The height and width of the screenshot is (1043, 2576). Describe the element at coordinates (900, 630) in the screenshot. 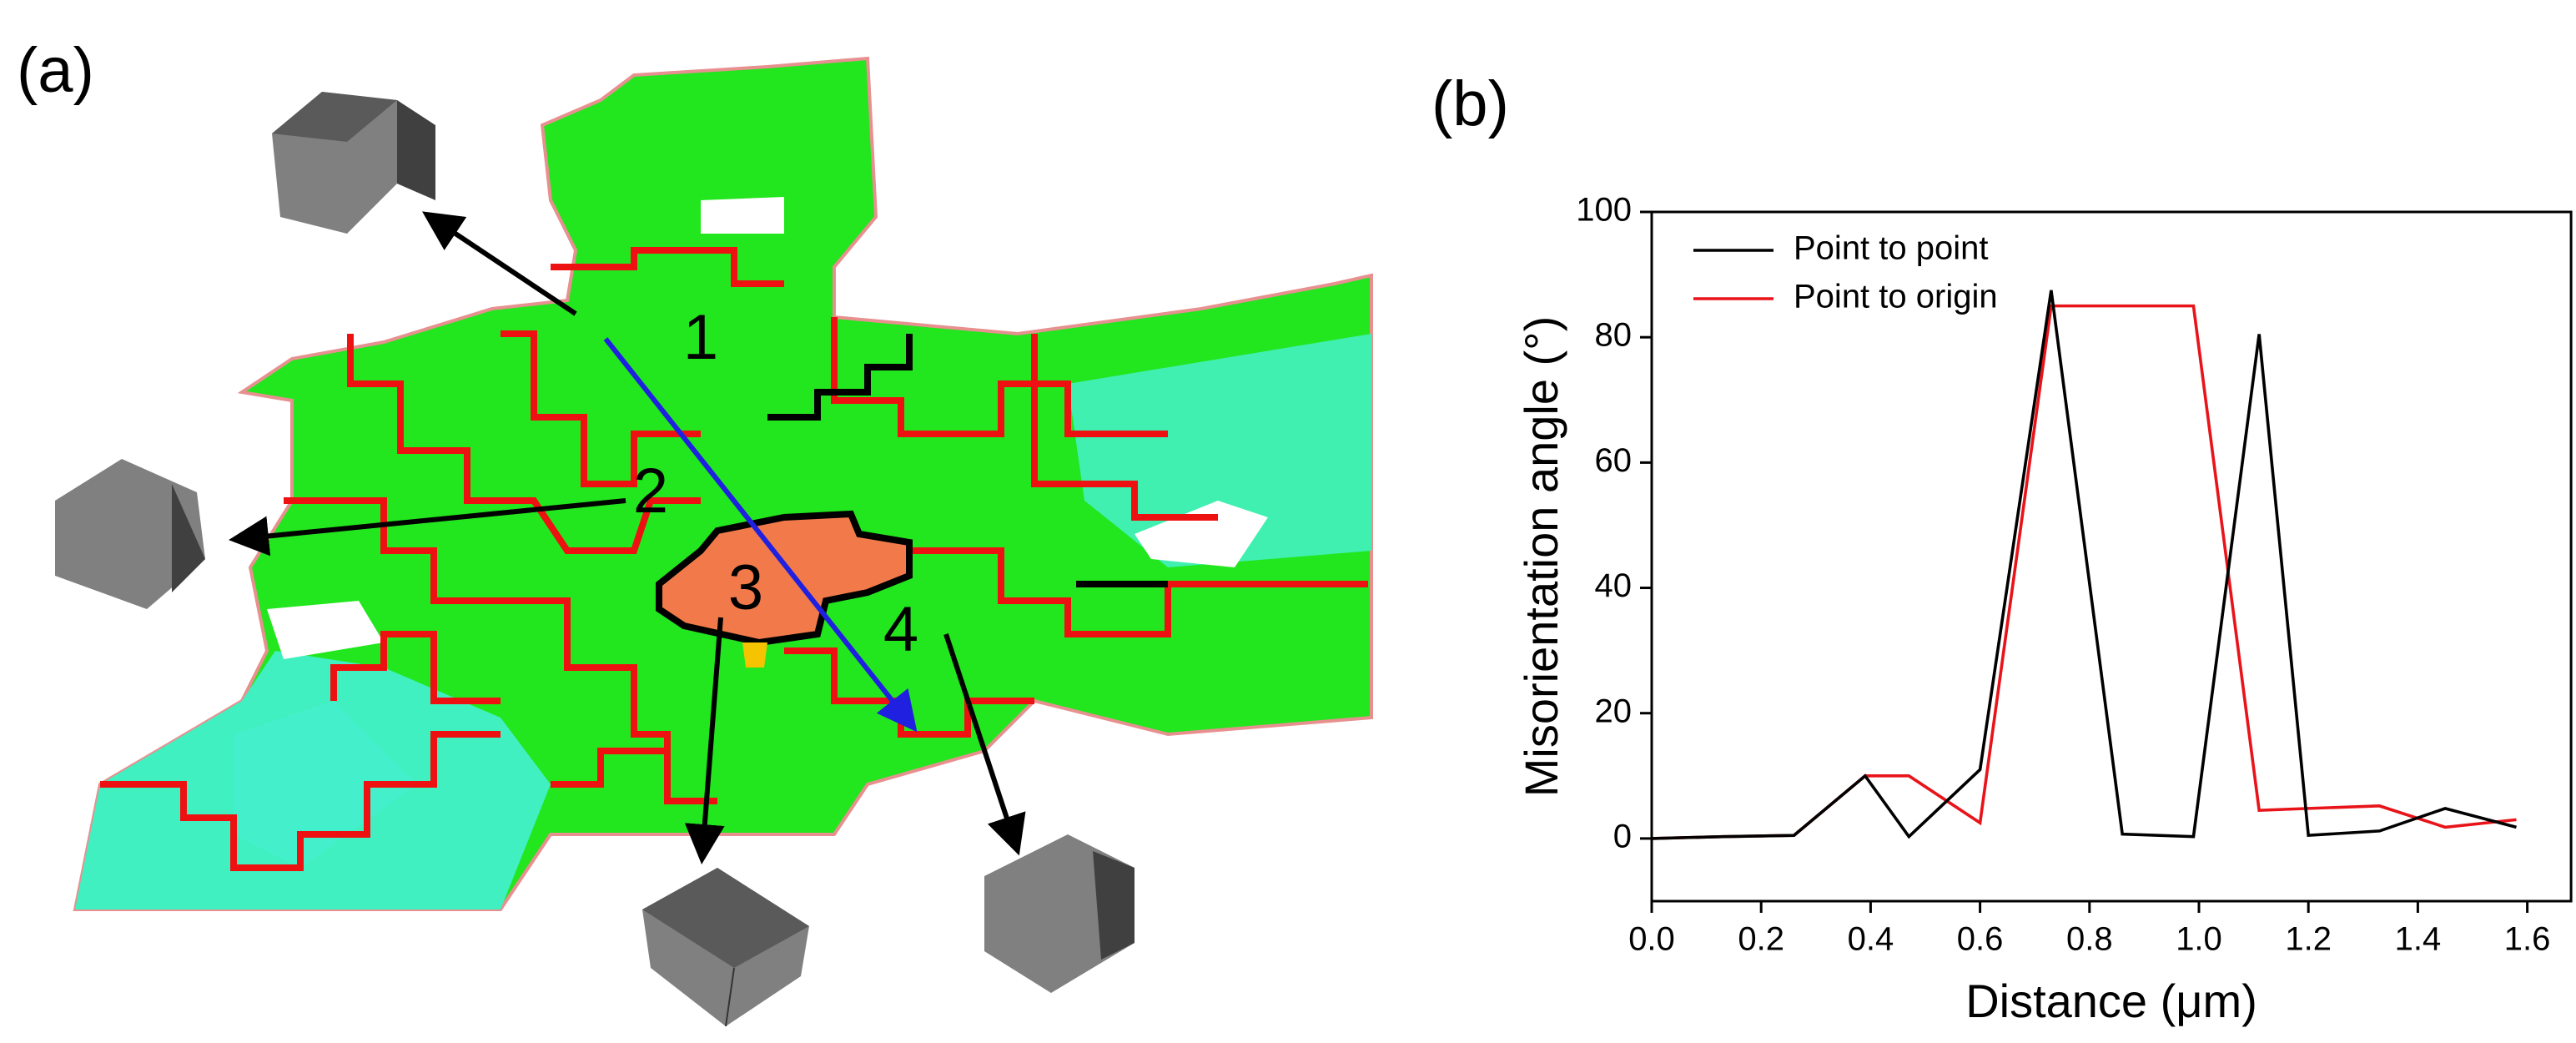

I see `point-label: 4` at that location.